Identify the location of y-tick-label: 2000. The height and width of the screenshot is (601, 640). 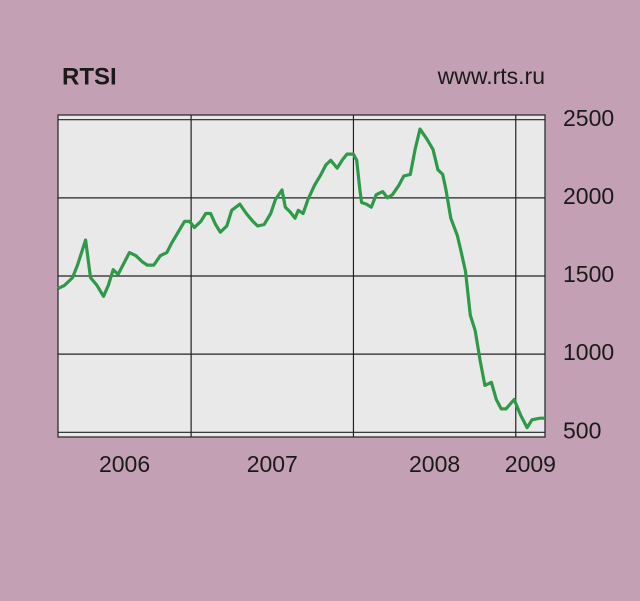
(588, 196).